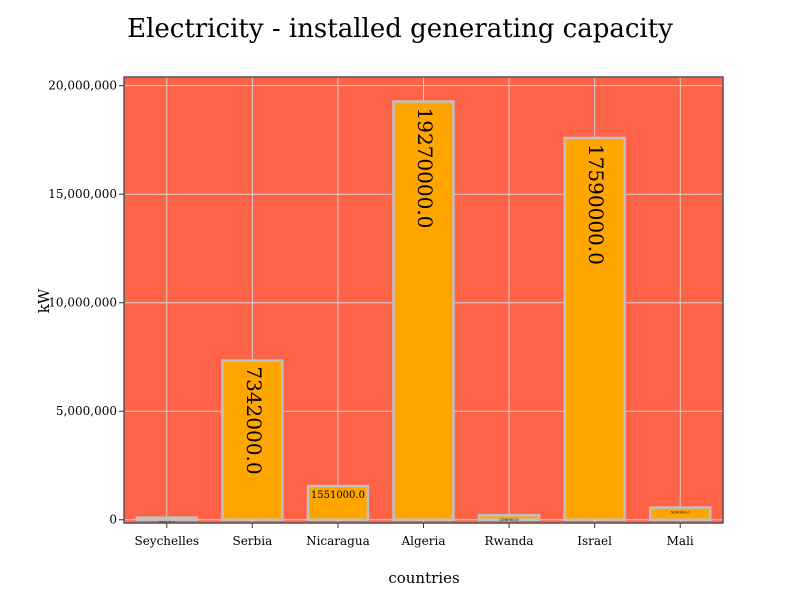  I want to click on data-label: 208000.0, so click(510, 519).